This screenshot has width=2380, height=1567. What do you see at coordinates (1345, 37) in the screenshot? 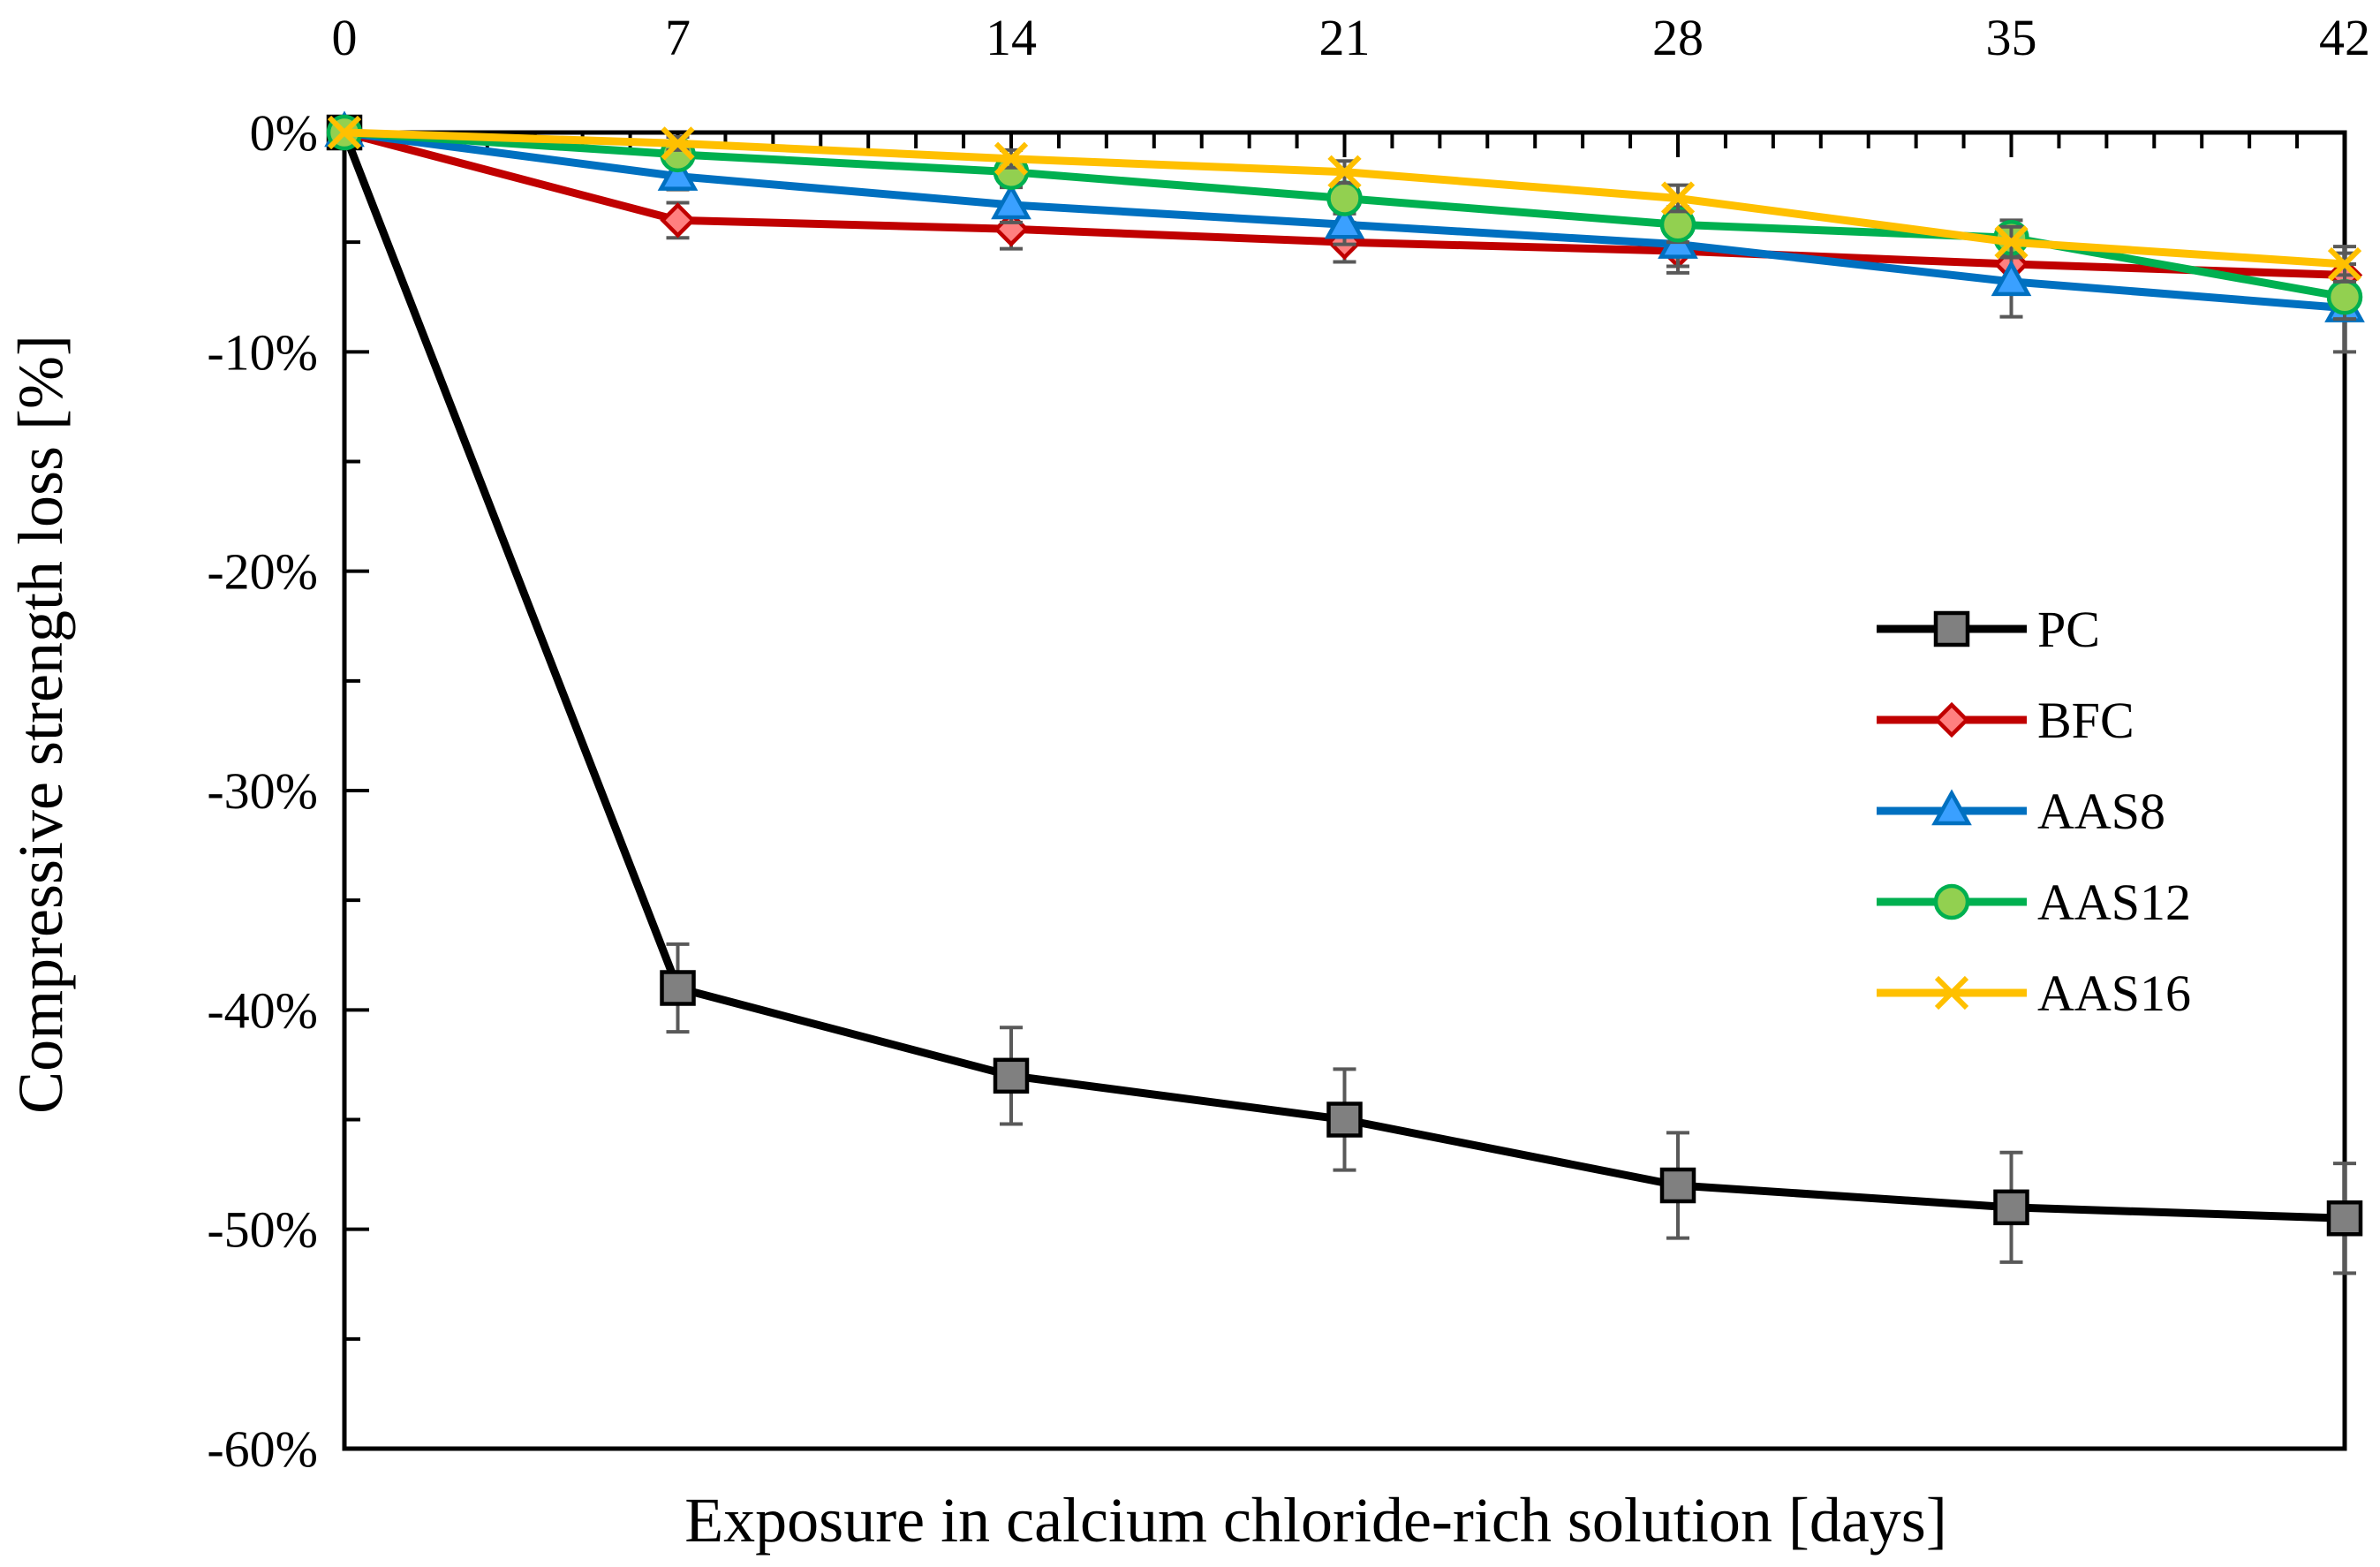
I see `x-tick-label: 21` at bounding box center [1345, 37].